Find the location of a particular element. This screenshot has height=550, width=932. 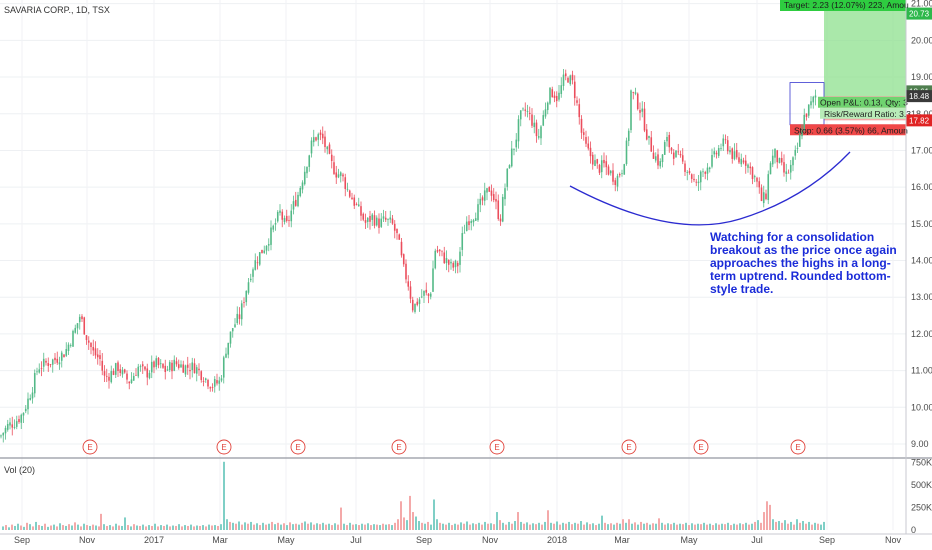

long-position-tool is located at coordinates (843, 68).